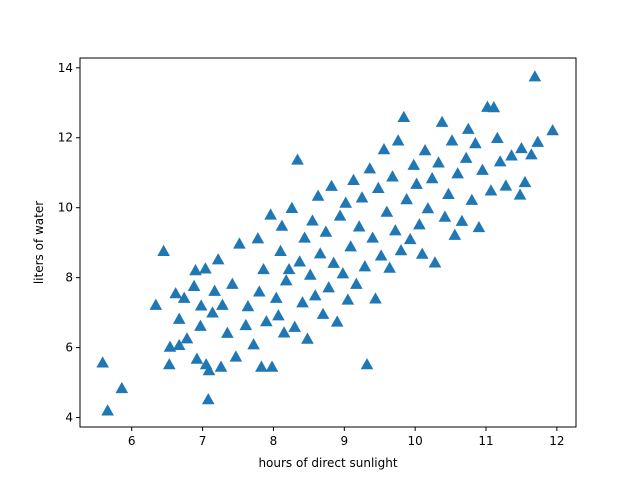 This screenshot has width=640, height=480. Describe the element at coordinates (65, 208) in the screenshot. I see `y-tick-label: 10` at that location.